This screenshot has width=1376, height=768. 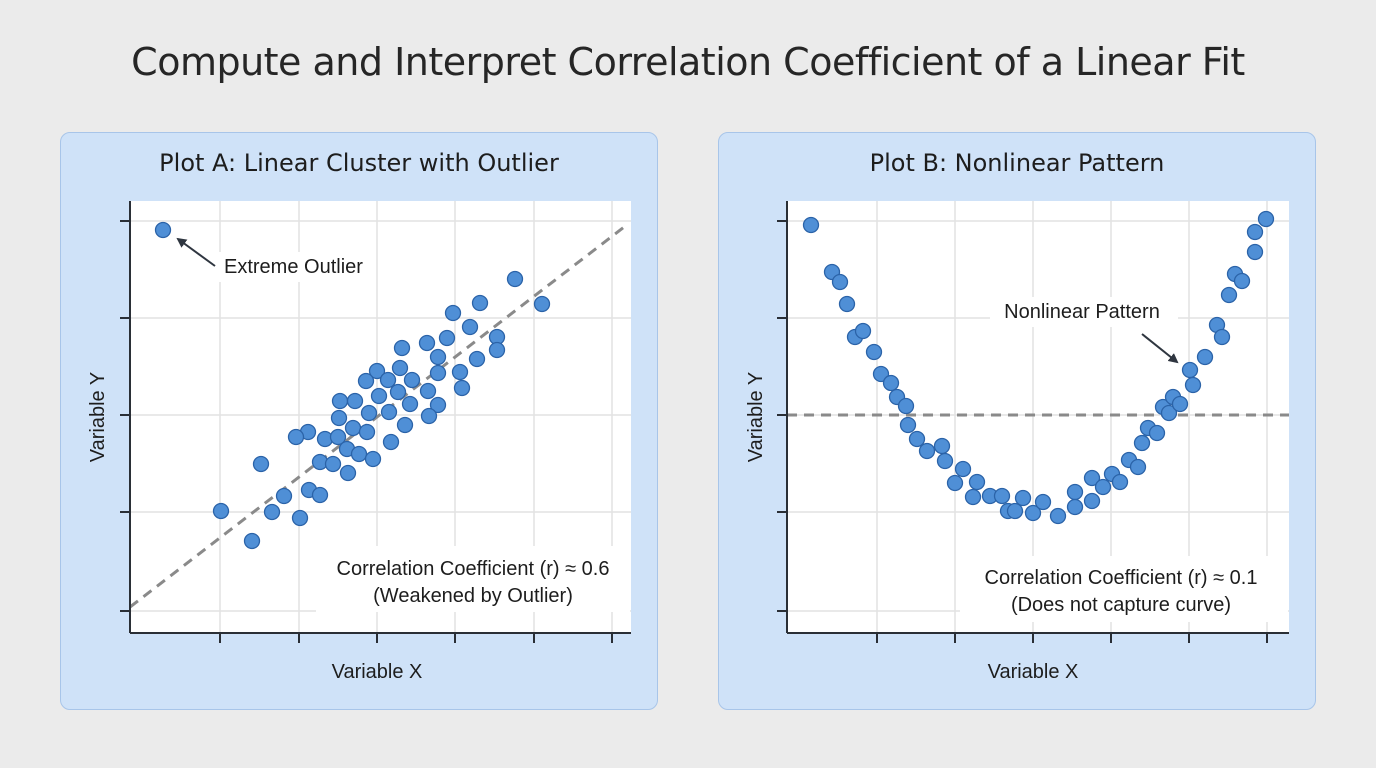 I want to click on plot-b-y-label: Variable Y, so click(x=756, y=417).